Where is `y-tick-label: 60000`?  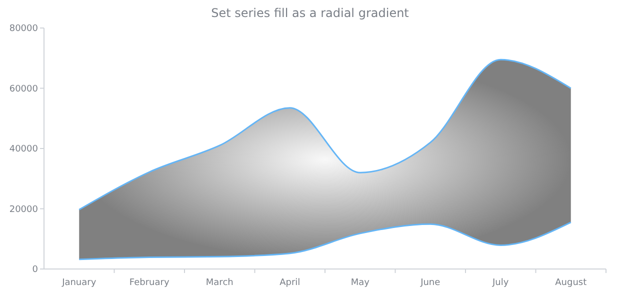
y-tick-label: 60000 is located at coordinates (23, 89).